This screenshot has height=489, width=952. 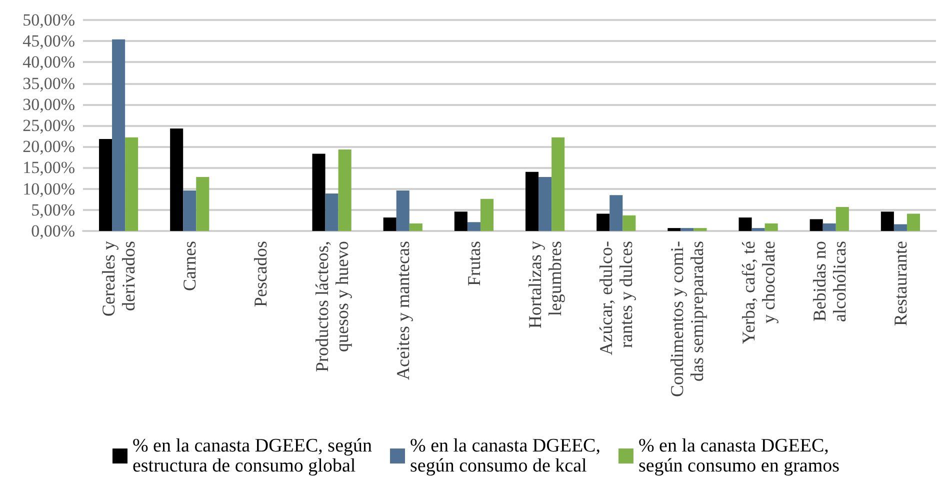 What do you see at coordinates (48, 20) in the screenshot?
I see `y-tick-label: 50,00%` at bounding box center [48, 20].